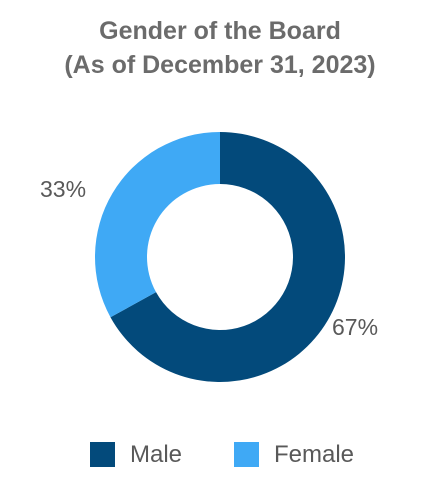 The width and height of the screenshot is (440, 500). I want to click on legend-swatch-female, so click(246, 454).